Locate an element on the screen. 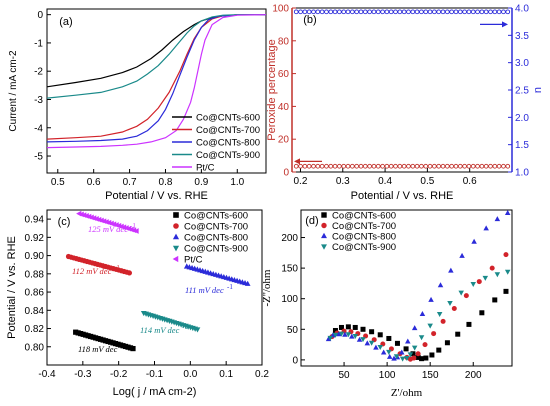 The image size is (550, 406). panel-b-ytick-label: 20 is located at coordinates (284, 140).